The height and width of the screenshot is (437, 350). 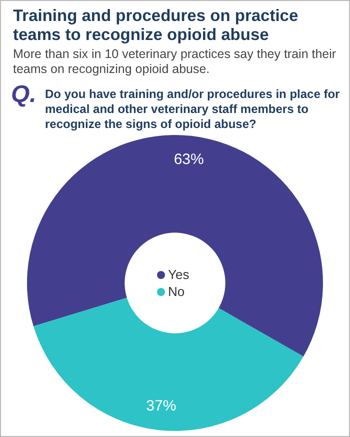 I want to click on text: Q., so click(x=23, y=95).